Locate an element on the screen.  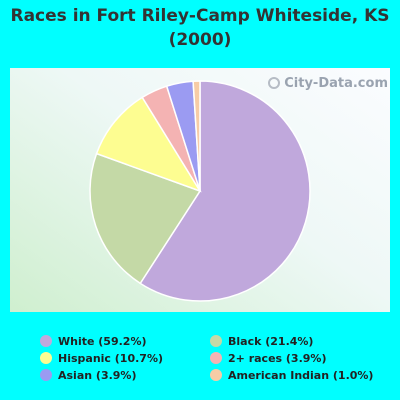
legend-label: White (59.2%) is located at coordinates (102, 341).